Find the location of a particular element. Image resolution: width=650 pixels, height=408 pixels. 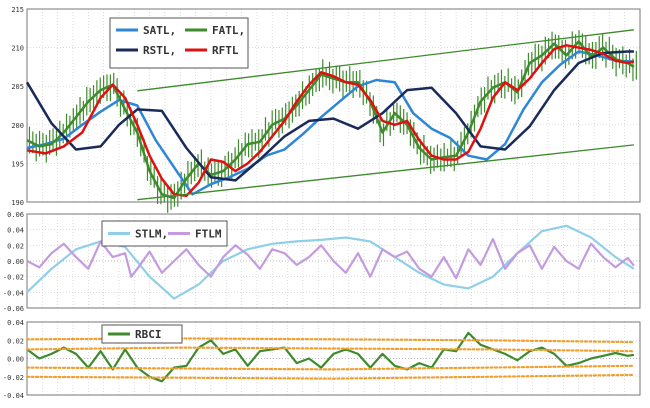

y-tick-label: 190 is located at coordinates (17, 203).